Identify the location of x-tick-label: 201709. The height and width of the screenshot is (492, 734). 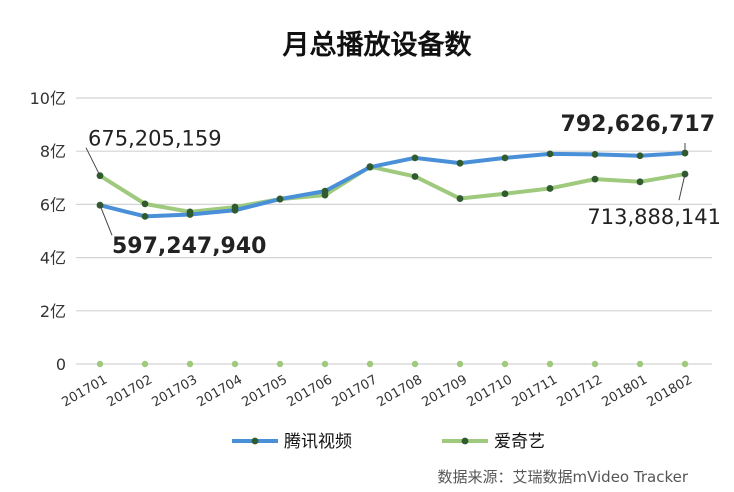
(445, 391).